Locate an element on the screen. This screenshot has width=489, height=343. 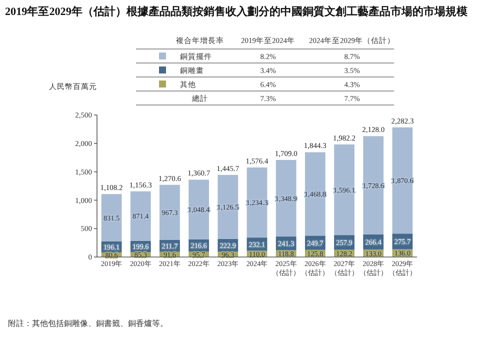
title: 2019年至2029年（估計）根據產品品類按銷售收入劃分的中國銅質文創工藝產品市場的市場規模 is located at coordinates (236, 12).